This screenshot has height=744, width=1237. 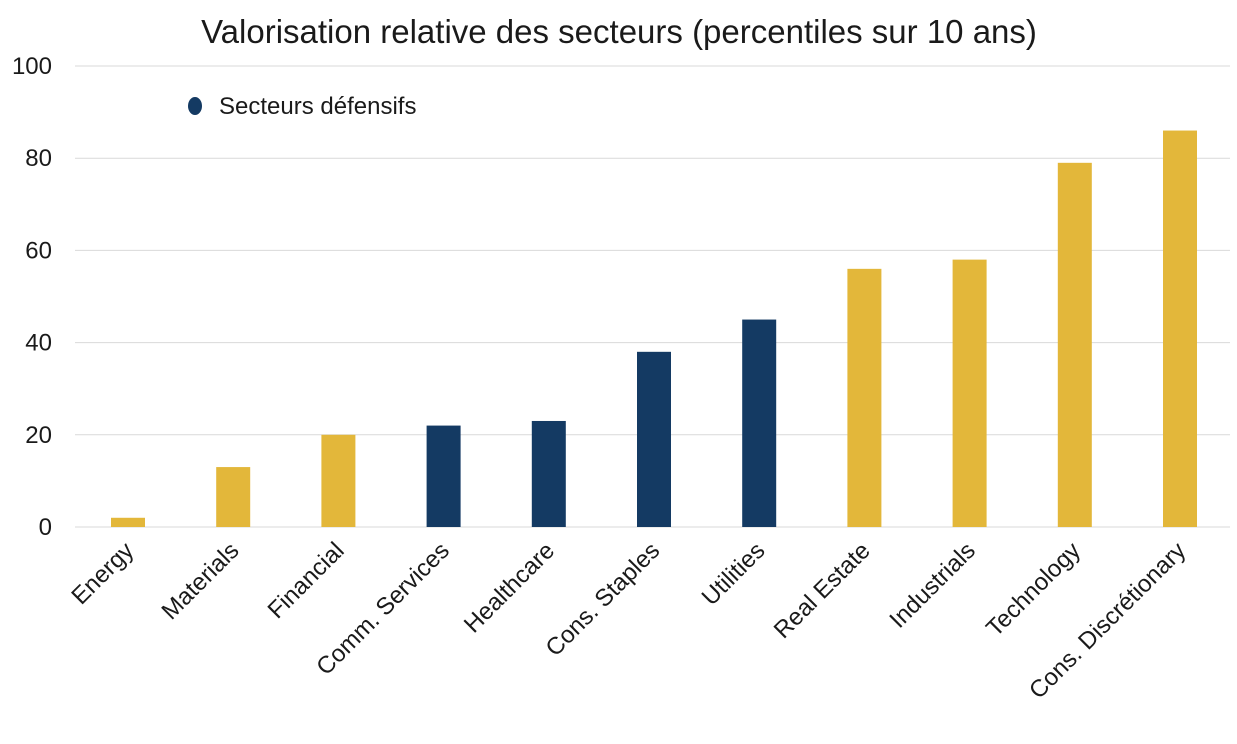 What do you see at coordinates (1074, 344) in the screenshot?
I see `bar-technology` at bounding box center [1074, 344].